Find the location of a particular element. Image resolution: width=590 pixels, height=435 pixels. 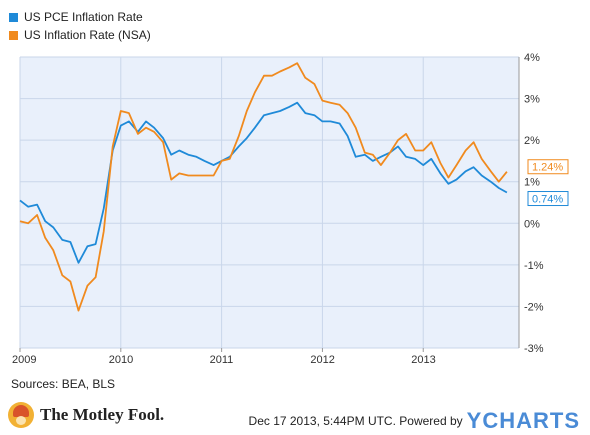

legend-item-cpi: US Inflation Rate (NSA) is located at coordinates (80, 35).